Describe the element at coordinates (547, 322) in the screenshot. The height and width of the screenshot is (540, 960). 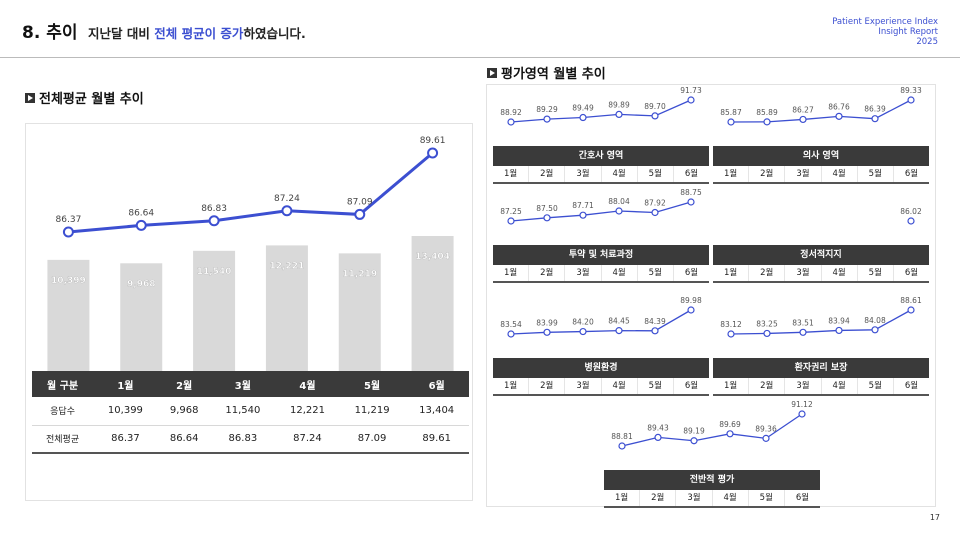
I see `domain-value-label: 83.99` at that location.